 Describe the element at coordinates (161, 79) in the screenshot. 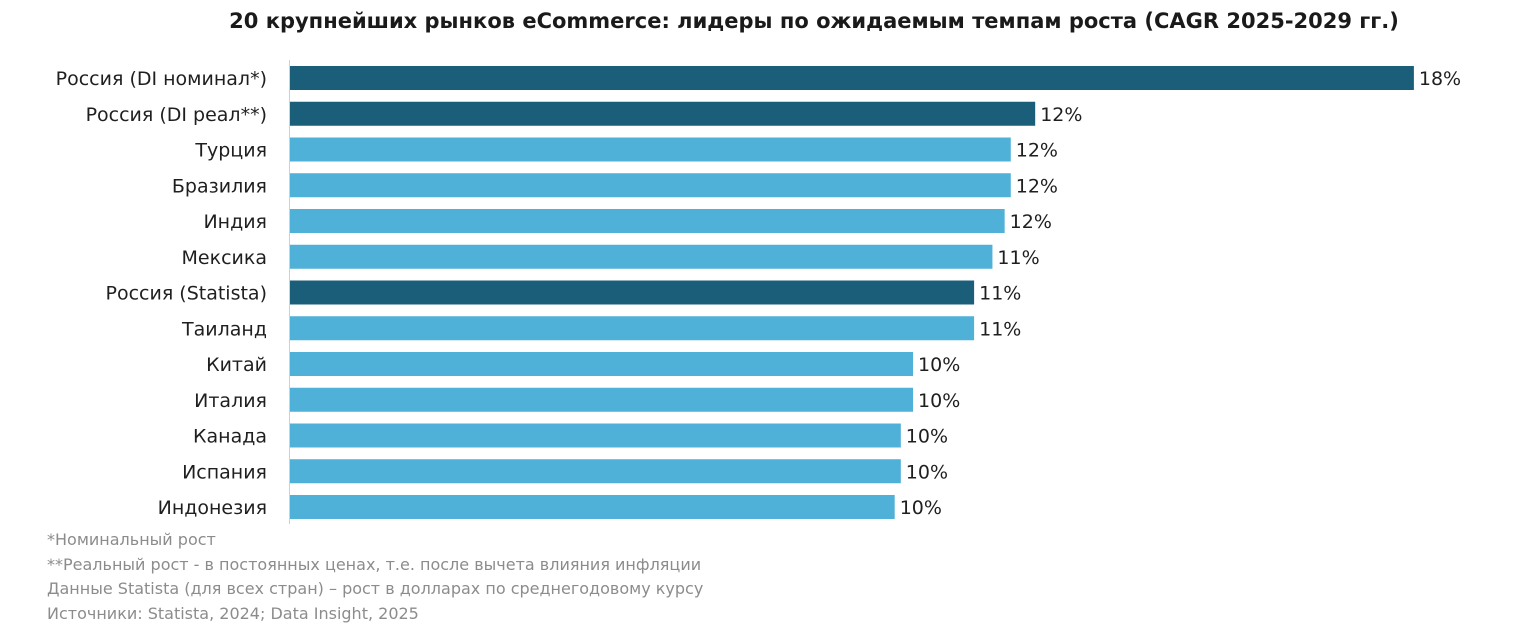

I see `category-label: Россия (DI номинал*)` at that location.